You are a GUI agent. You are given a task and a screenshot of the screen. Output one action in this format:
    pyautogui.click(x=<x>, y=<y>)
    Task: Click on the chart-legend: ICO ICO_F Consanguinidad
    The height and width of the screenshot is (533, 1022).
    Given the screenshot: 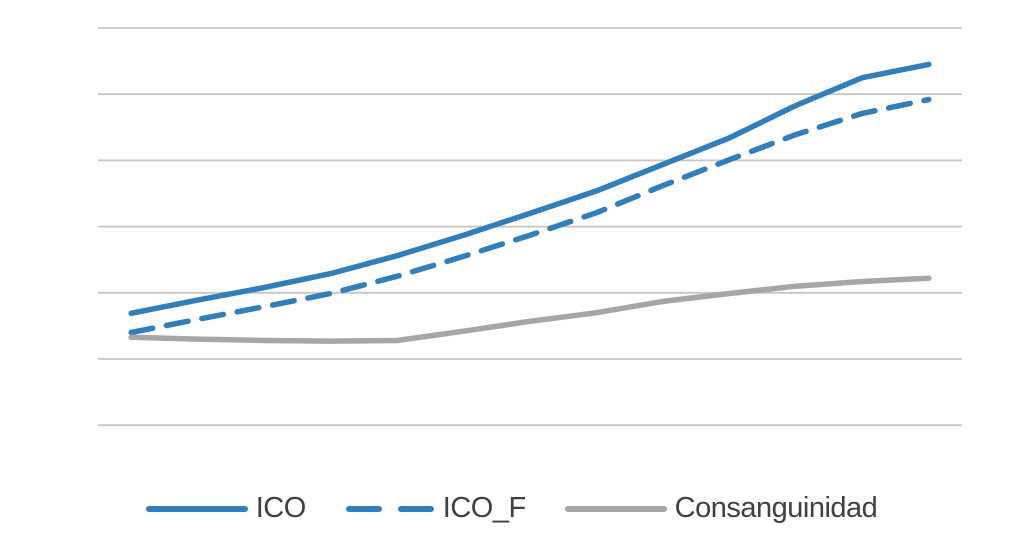 What is the action you would take?
    pyautogui.click(x=511, y=508)
    